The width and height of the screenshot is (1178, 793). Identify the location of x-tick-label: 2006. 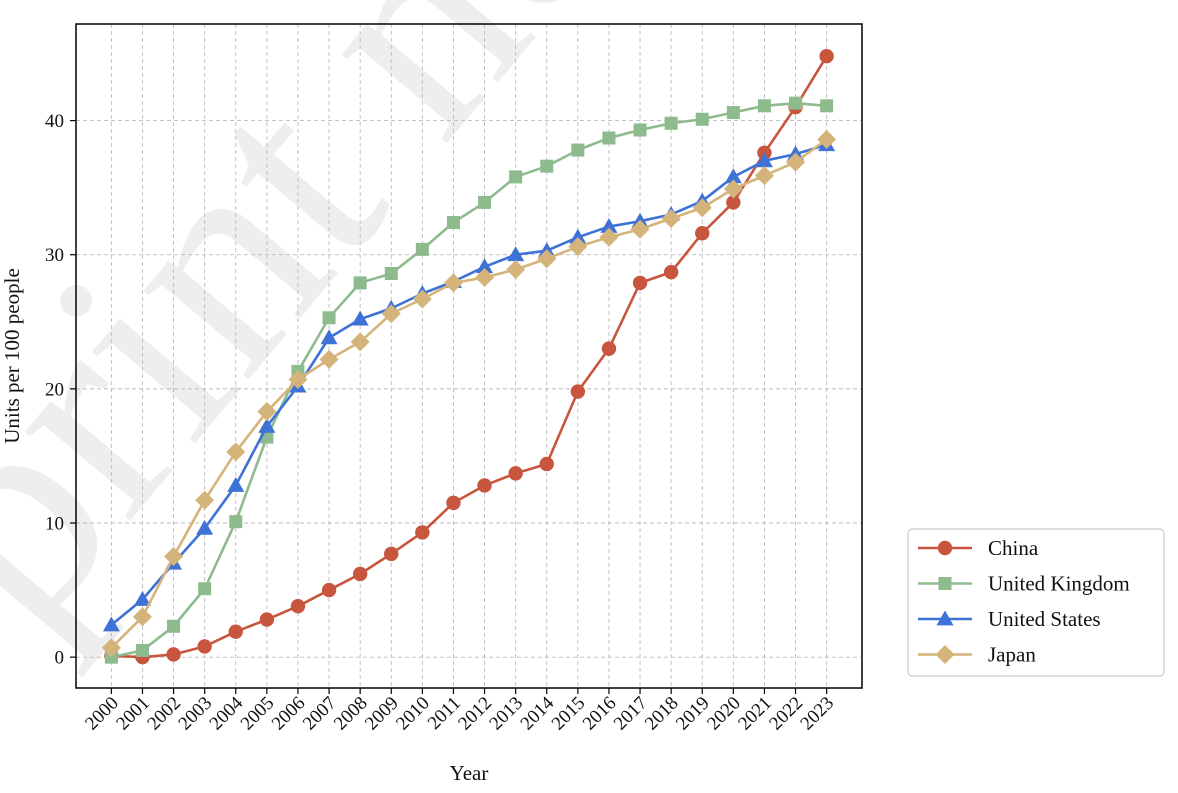
(289, 714).